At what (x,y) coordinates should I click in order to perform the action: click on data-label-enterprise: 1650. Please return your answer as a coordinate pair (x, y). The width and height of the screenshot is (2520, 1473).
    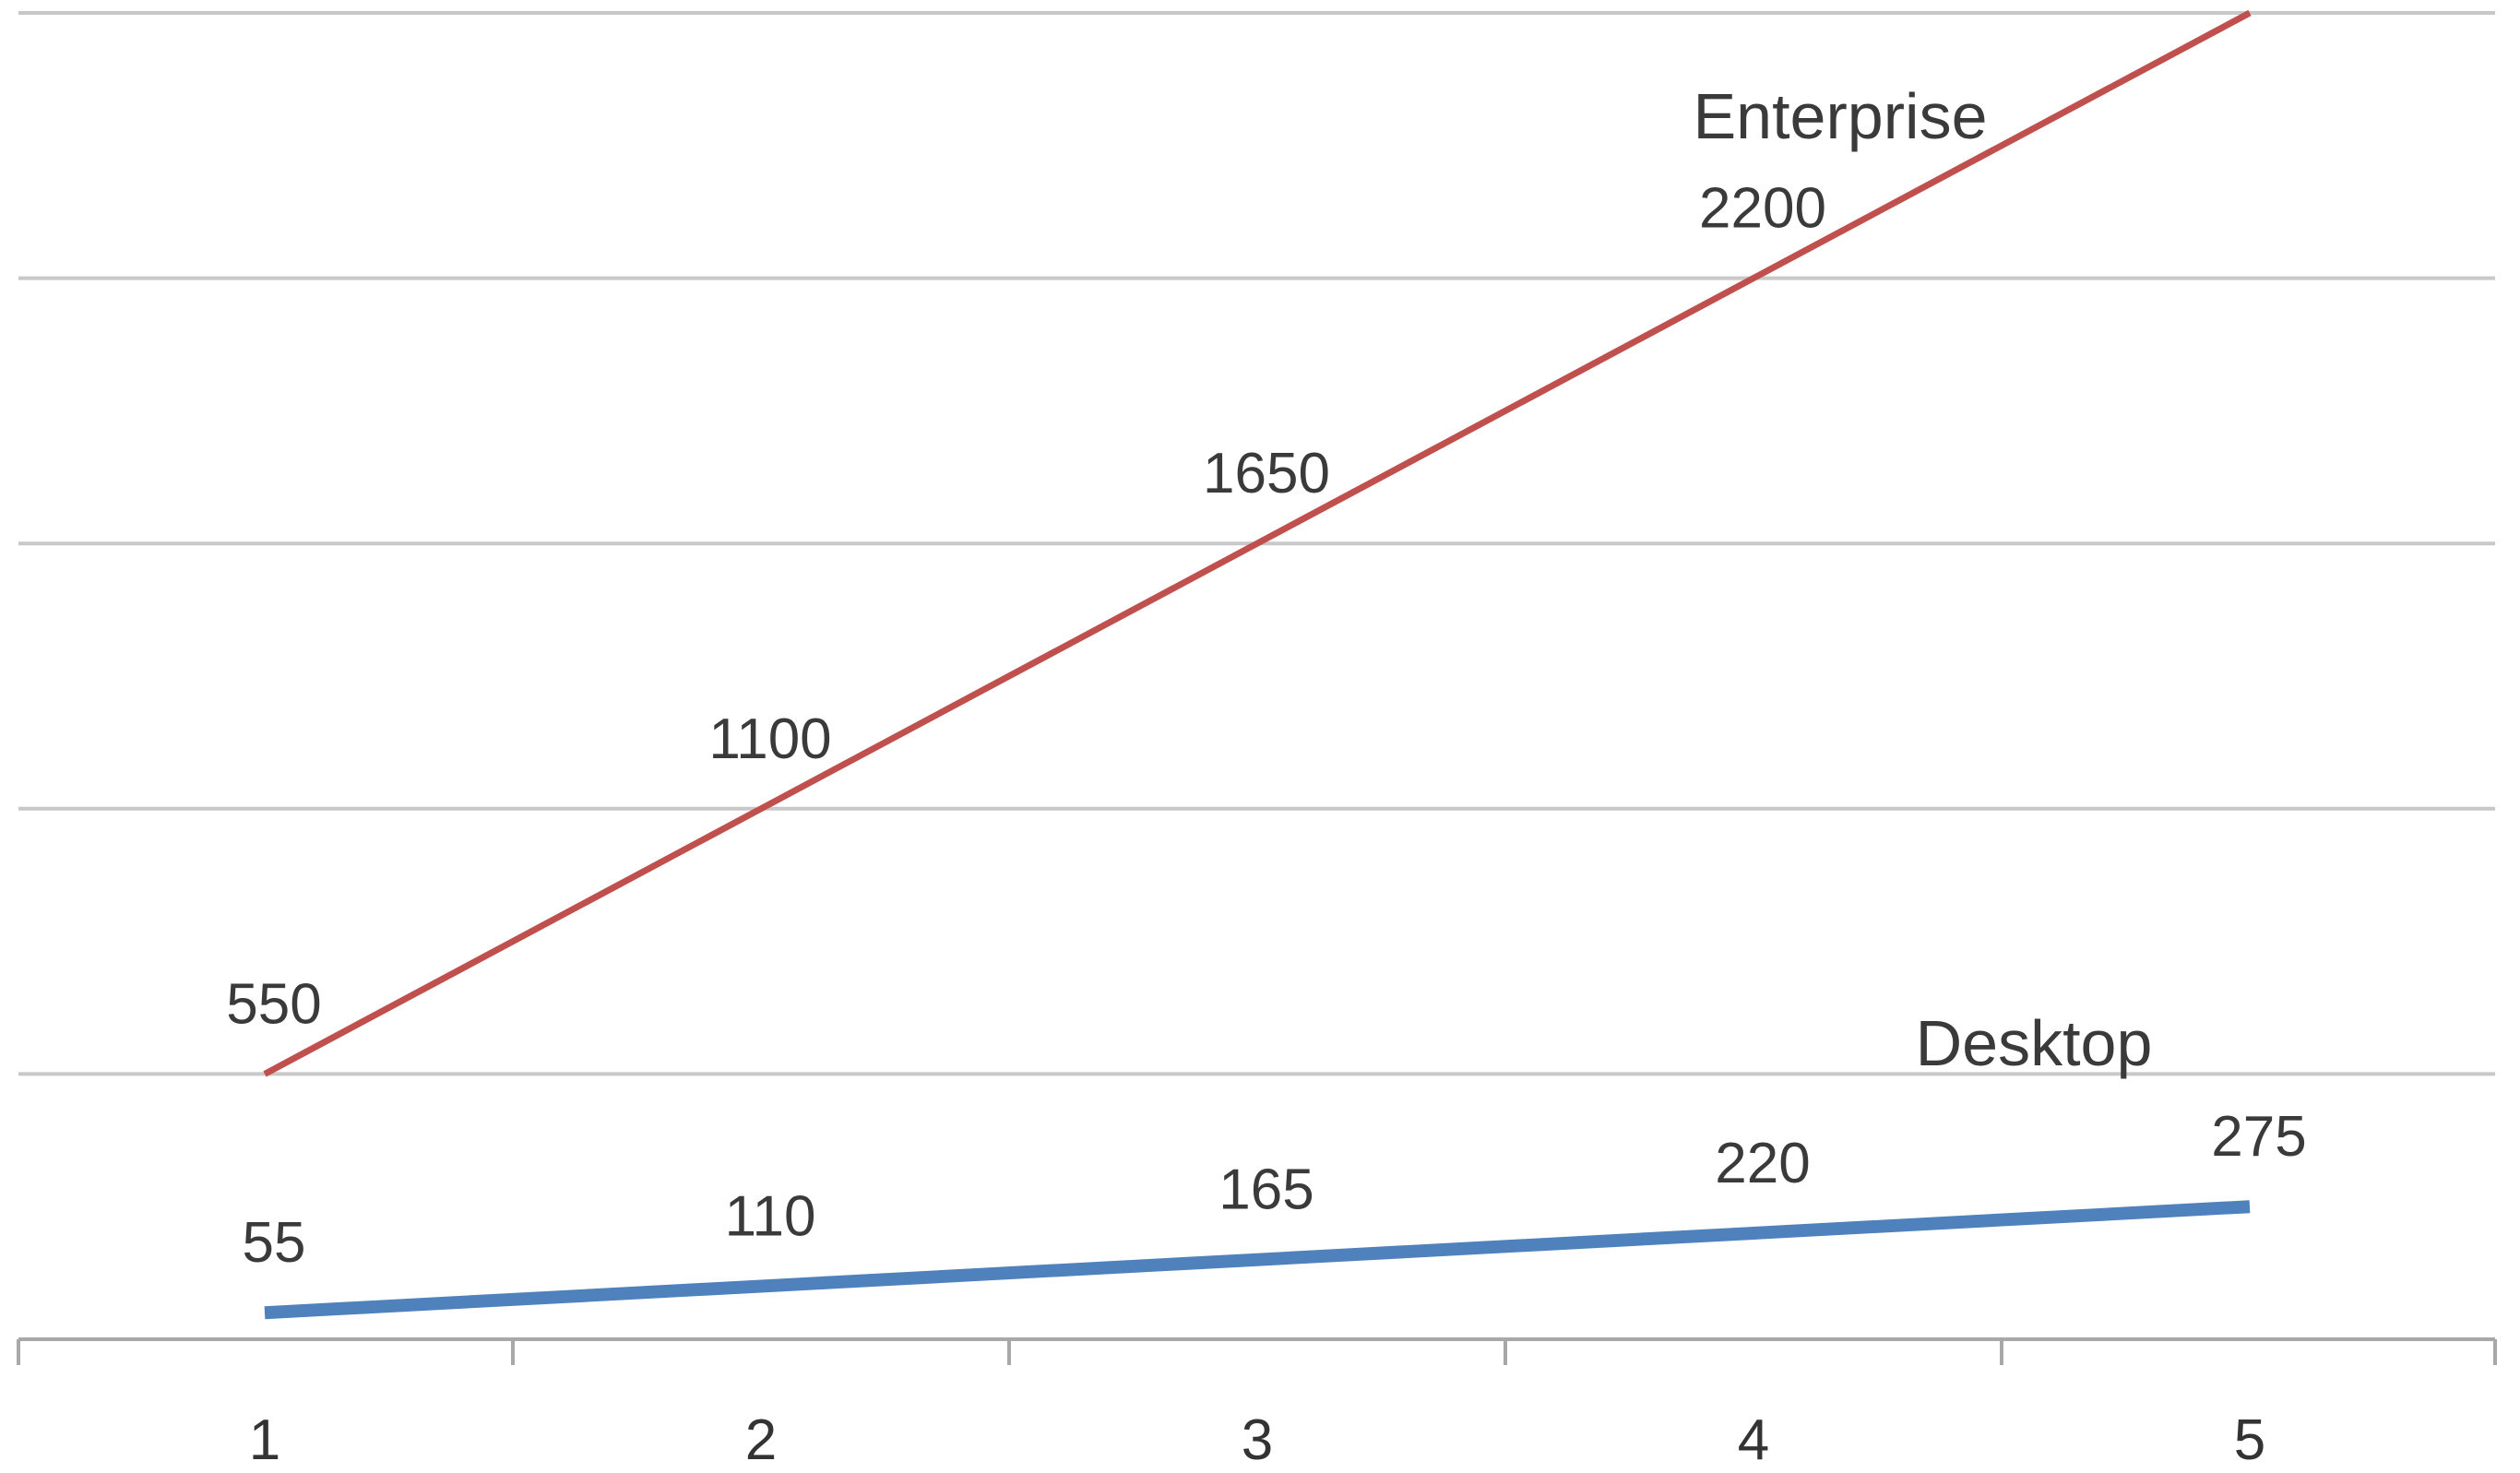
    Looking at the image, I should click on (1266, 473).